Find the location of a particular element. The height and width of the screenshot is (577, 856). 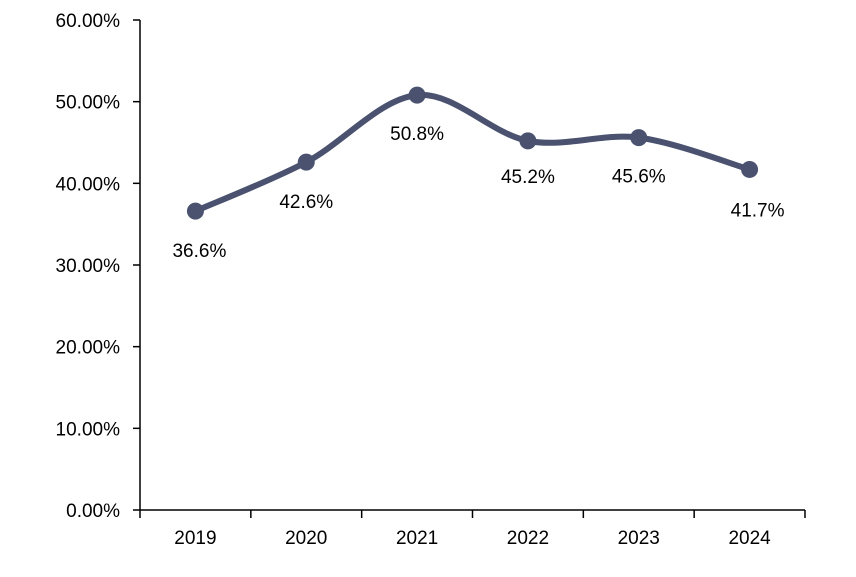

y-axis-tick-label: 50.00% is located at coordinates (88, 103).